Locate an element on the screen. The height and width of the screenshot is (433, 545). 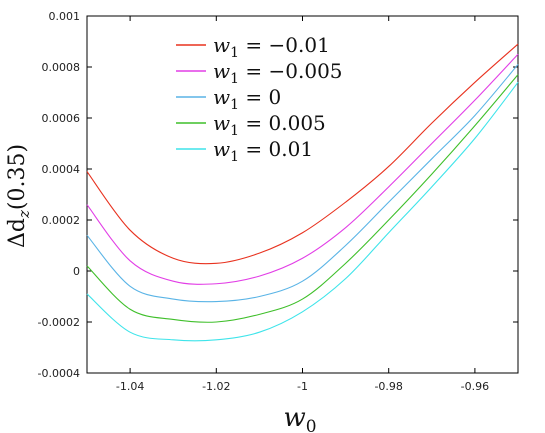
x-axis-label-subscript: 0 is located at coordinates (311, 425).